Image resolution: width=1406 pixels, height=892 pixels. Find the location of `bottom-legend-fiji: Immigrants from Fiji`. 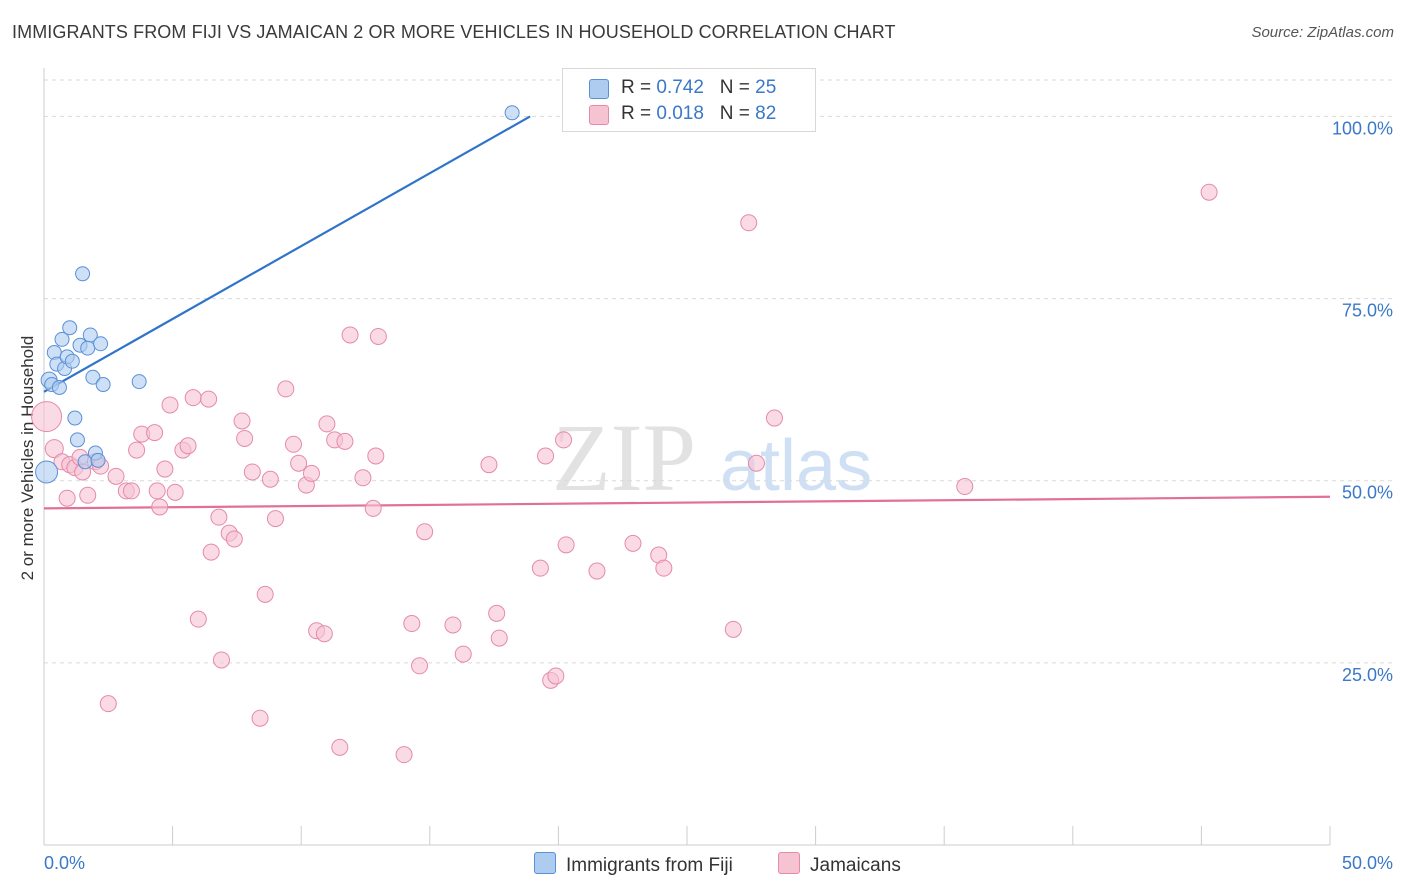

bottom-legend-fiji: Immigrants from Fiji is located at coordinates (633, 864).